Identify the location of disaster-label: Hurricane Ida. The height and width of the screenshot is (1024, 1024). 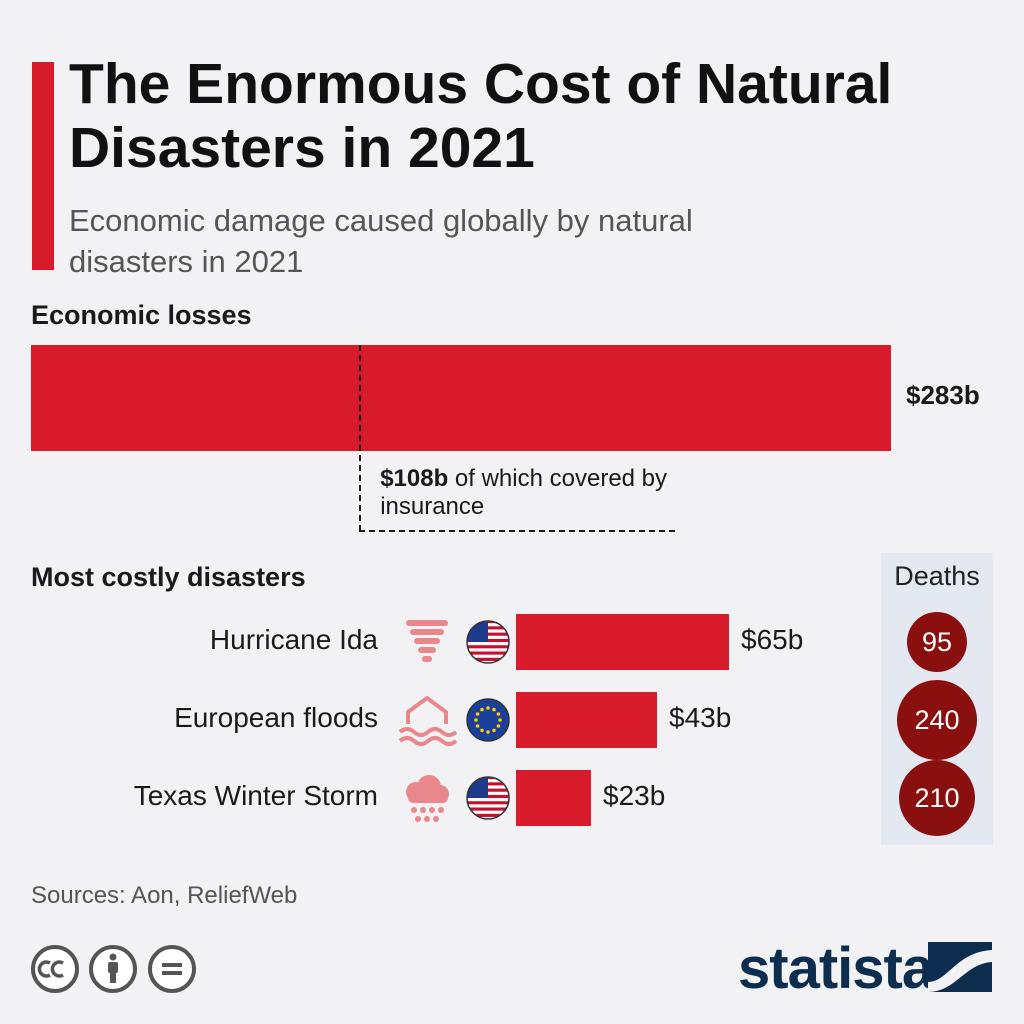
(293, 639).